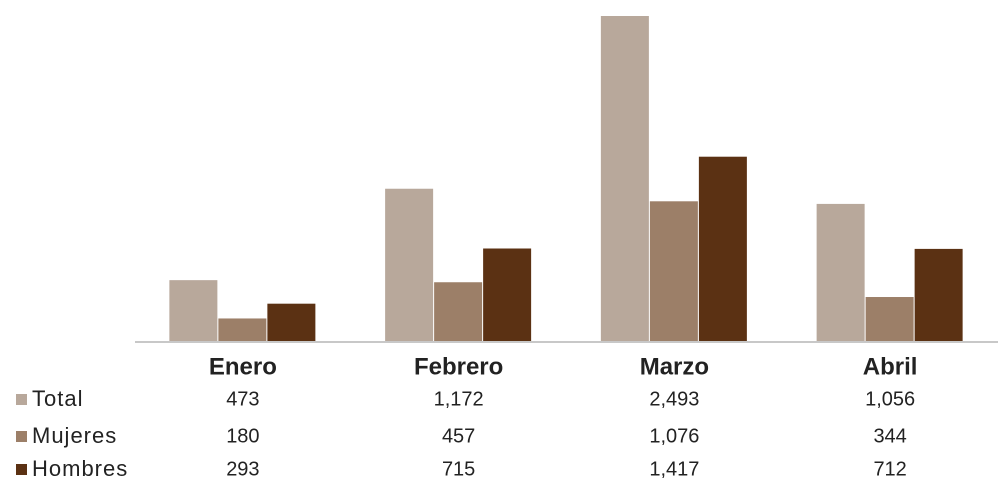  Describe the element at coordinates (889, 436) in the screenshot. I see `table-value: 344` at that location.